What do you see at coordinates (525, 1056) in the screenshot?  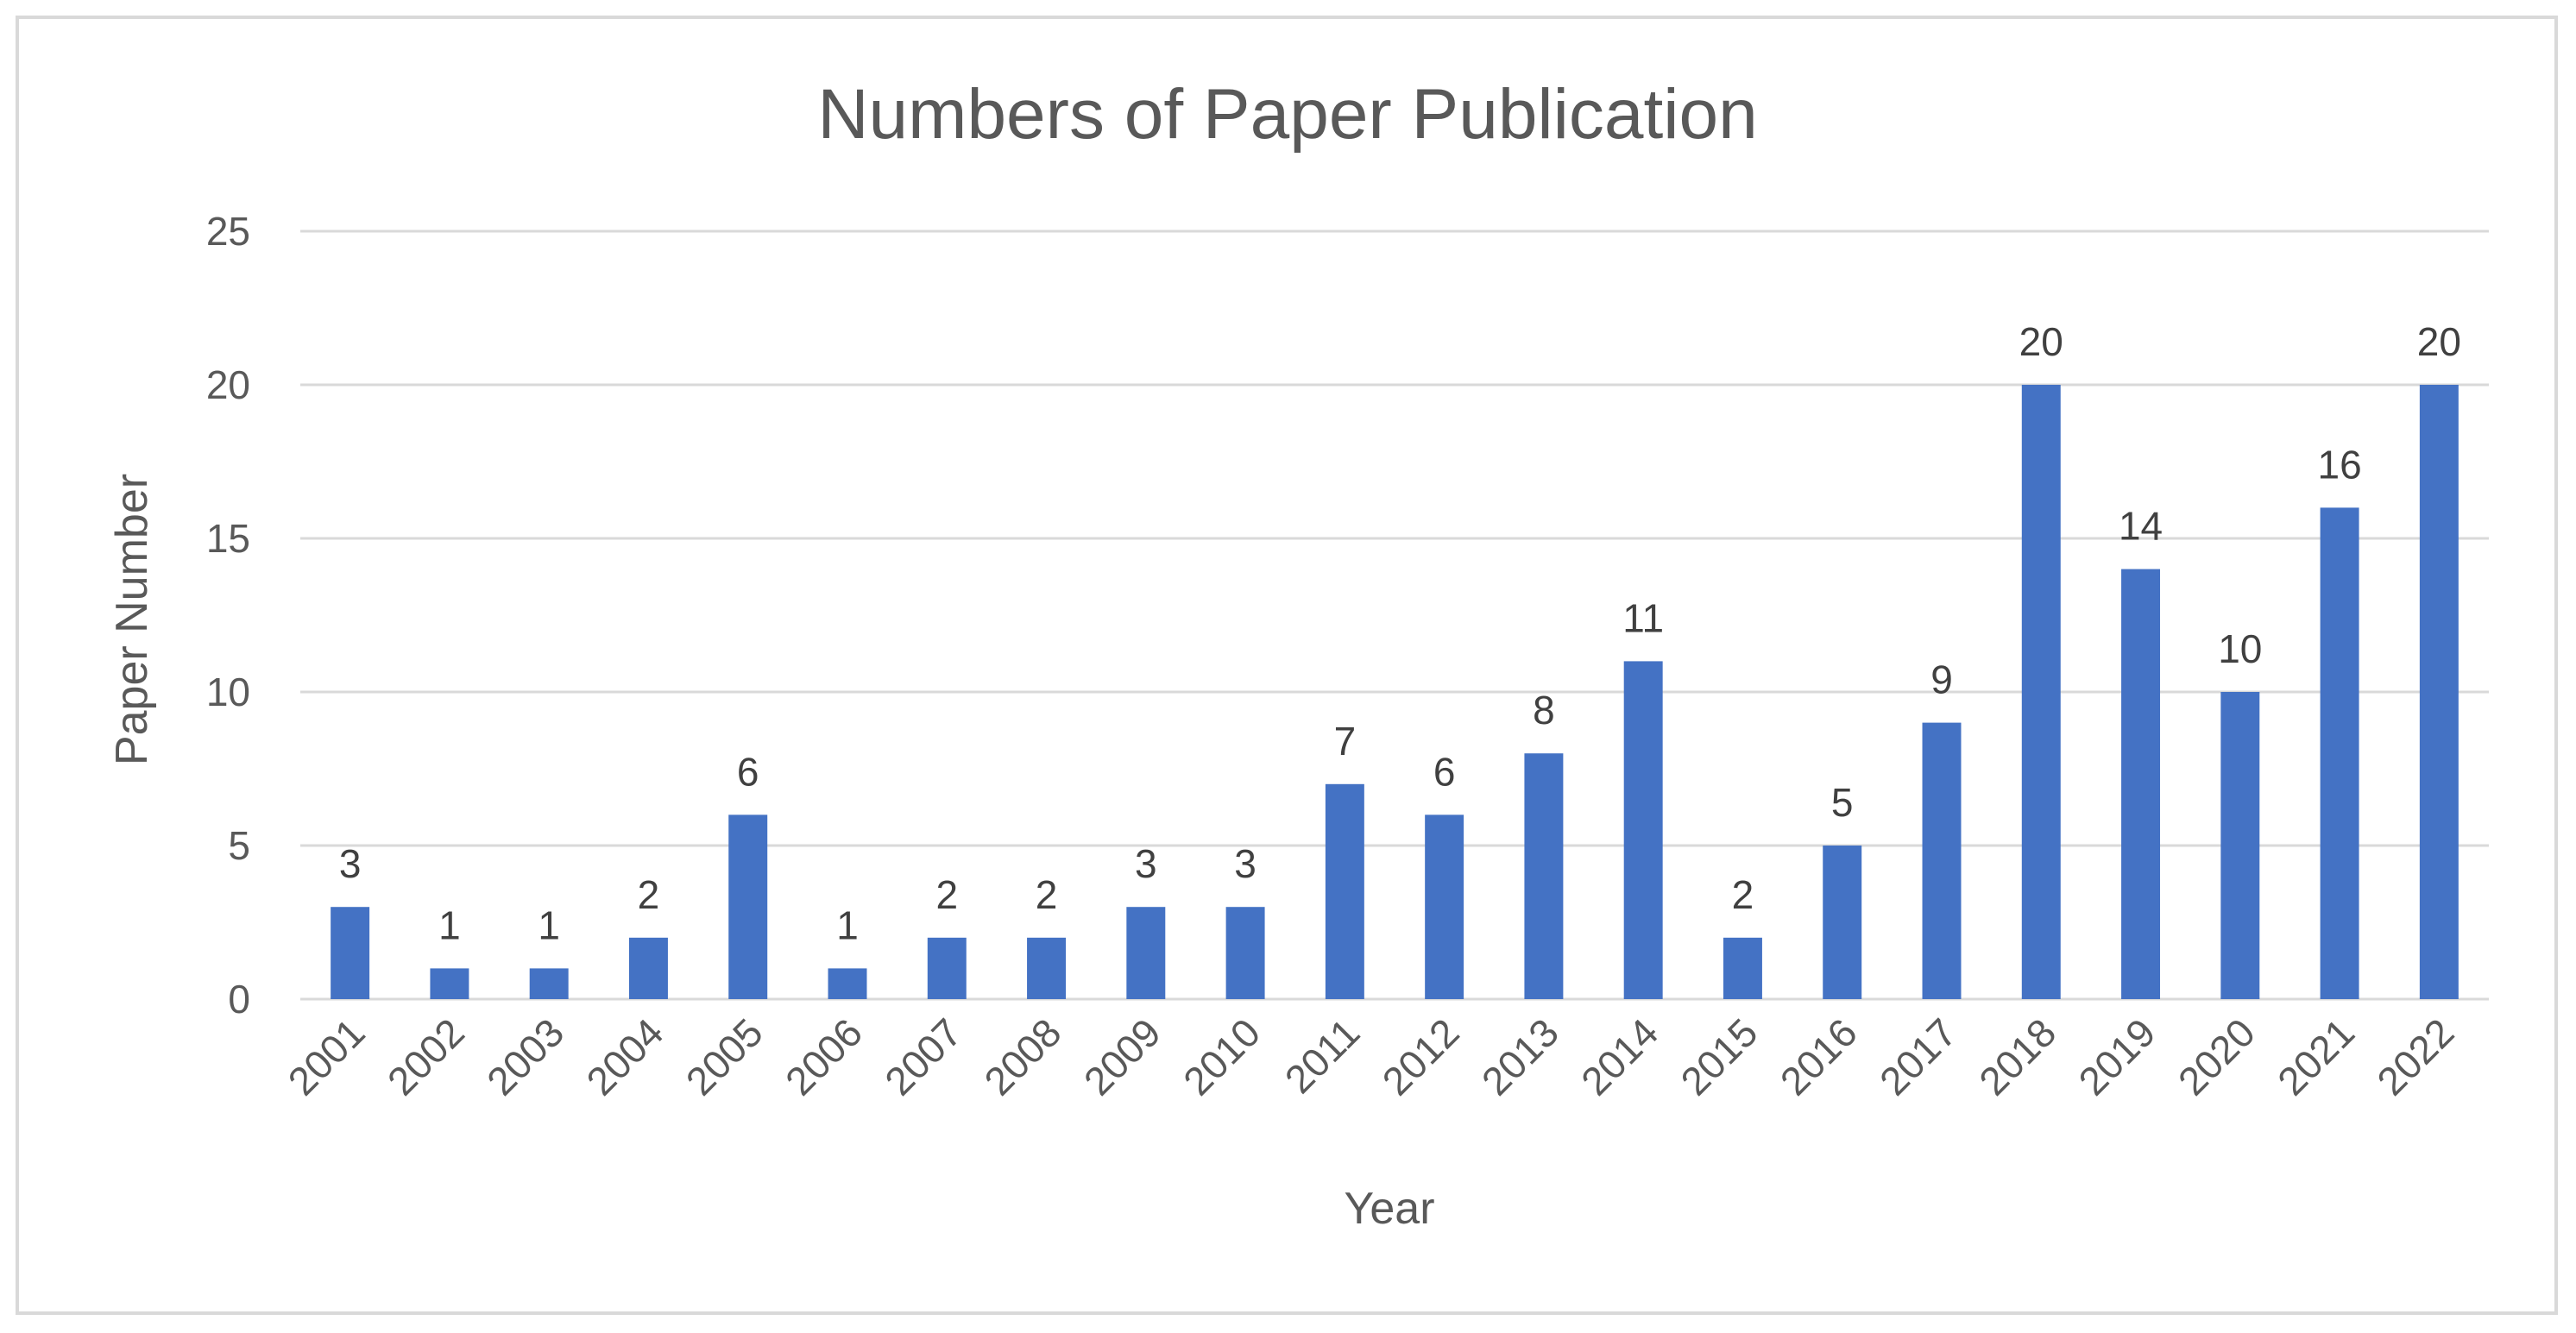 I see `x-tick-label-2003: 2003` at bounding box center [525, 1056].